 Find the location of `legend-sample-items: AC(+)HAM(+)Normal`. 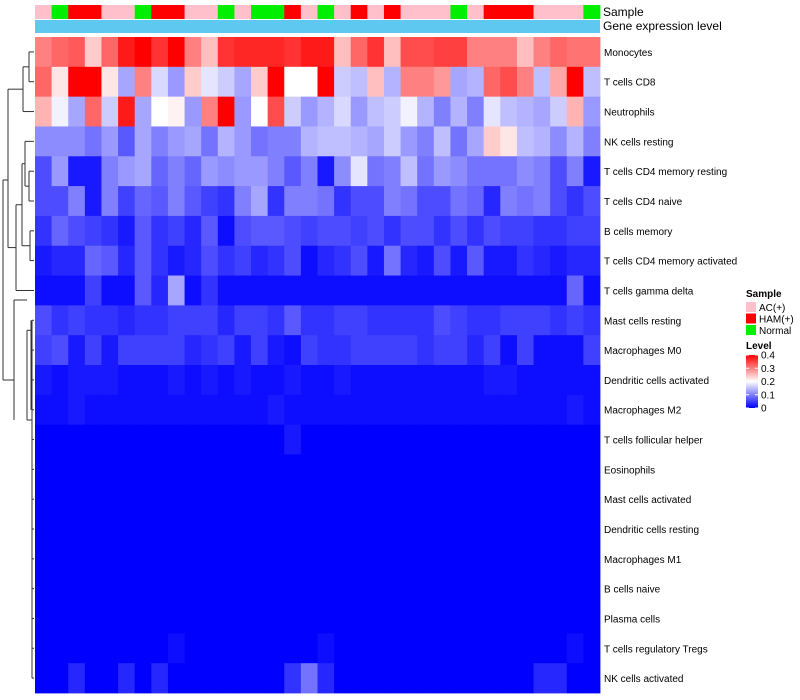

legend-sample-items: AC(+)HAM(+)Normal is located at coordinates (770, 319).